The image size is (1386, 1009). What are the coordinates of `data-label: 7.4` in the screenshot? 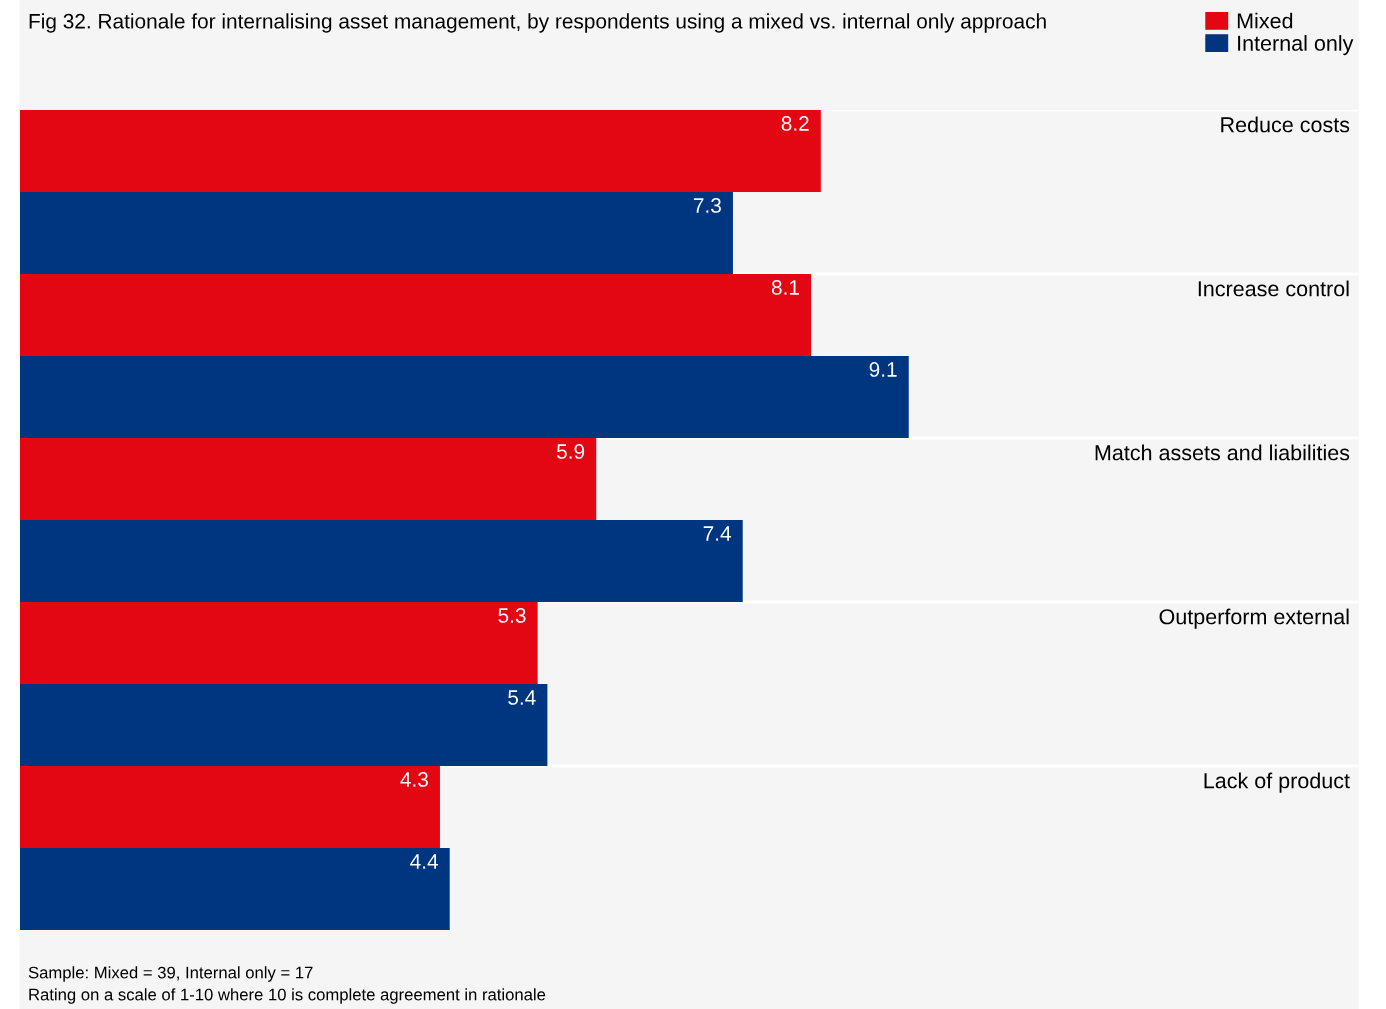 It's located at (717, 533).